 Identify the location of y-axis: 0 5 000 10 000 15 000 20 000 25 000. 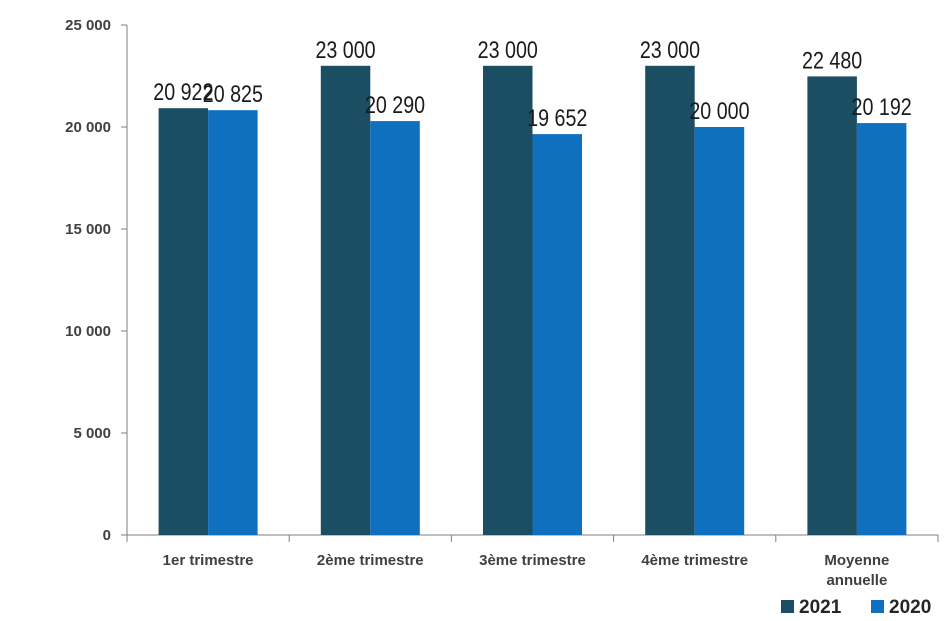
(96, 280).